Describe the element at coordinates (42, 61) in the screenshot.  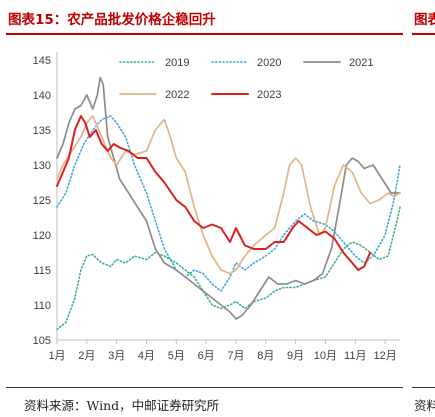
I see `y-tick-label: 145` at that location.